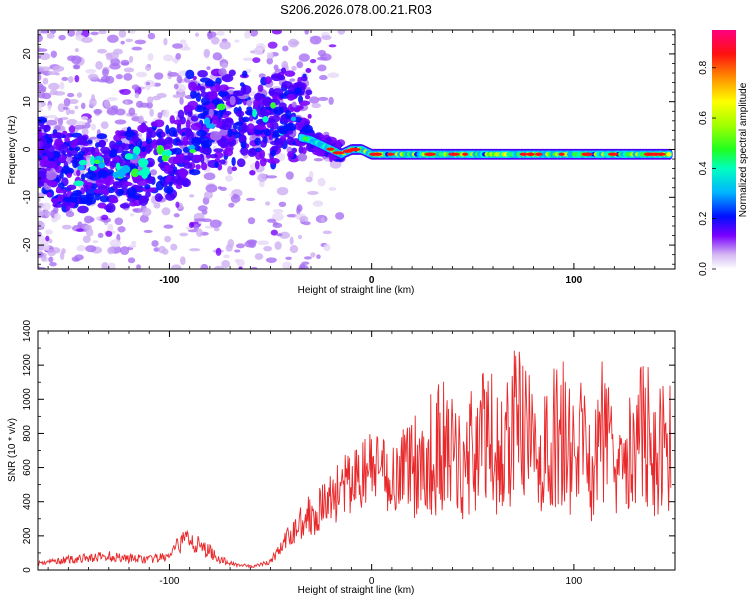 The height and width of the screenshot is (600, 750). I want to click on colorbar-tick-label: 0.2, so click(703, 218).